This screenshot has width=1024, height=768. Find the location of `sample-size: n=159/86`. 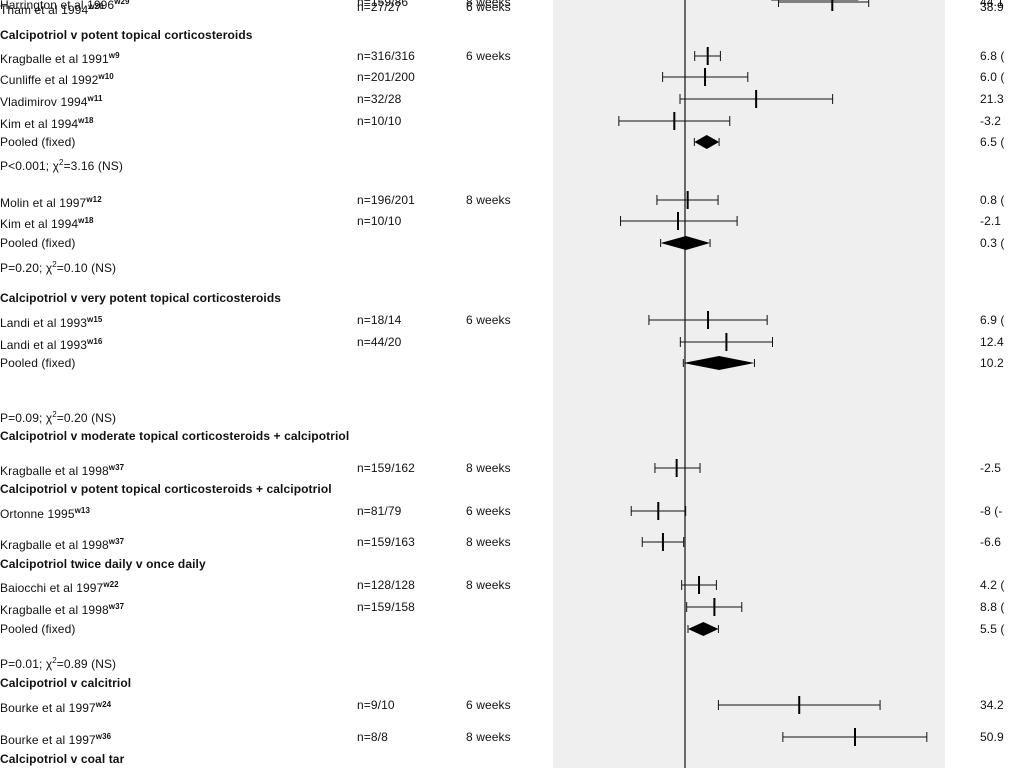

sample-size: n=159/86 is located at coordinates (382, 4).